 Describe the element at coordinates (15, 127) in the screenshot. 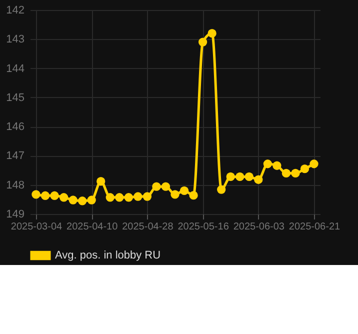

I see `y-tick-label: 146` at that location.